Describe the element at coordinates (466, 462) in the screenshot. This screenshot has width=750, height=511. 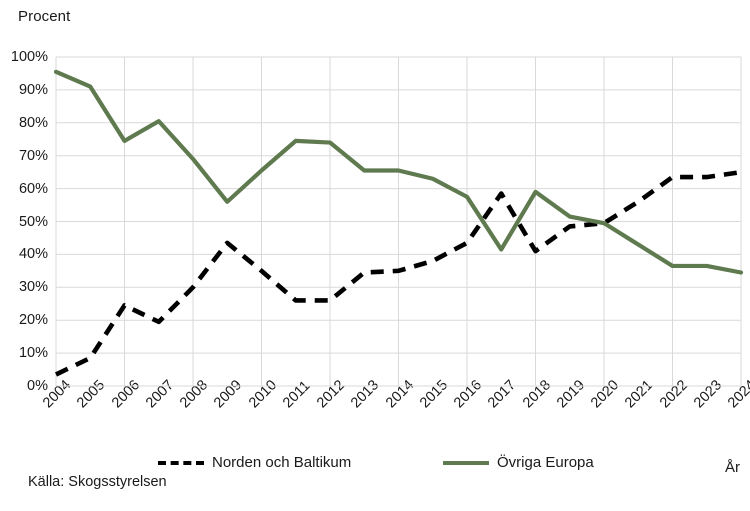
I see `legend-swatch-solid-line` at that location.